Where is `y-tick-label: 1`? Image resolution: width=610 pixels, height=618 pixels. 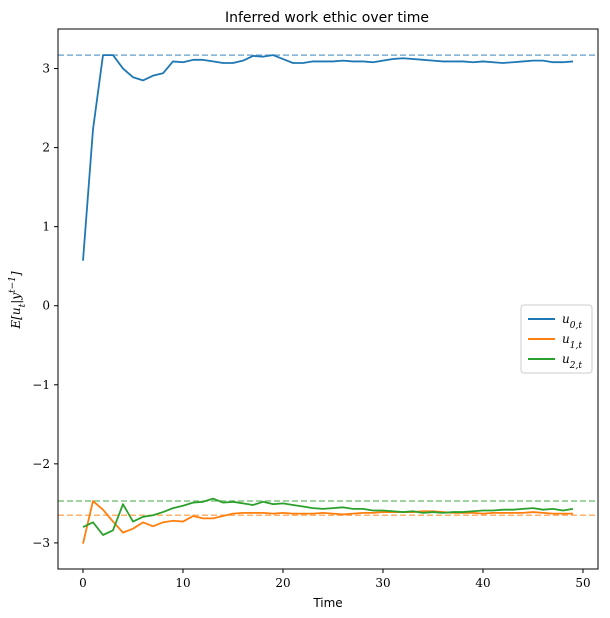 y-tick-label: 1 is located at coordinates (46, 227).